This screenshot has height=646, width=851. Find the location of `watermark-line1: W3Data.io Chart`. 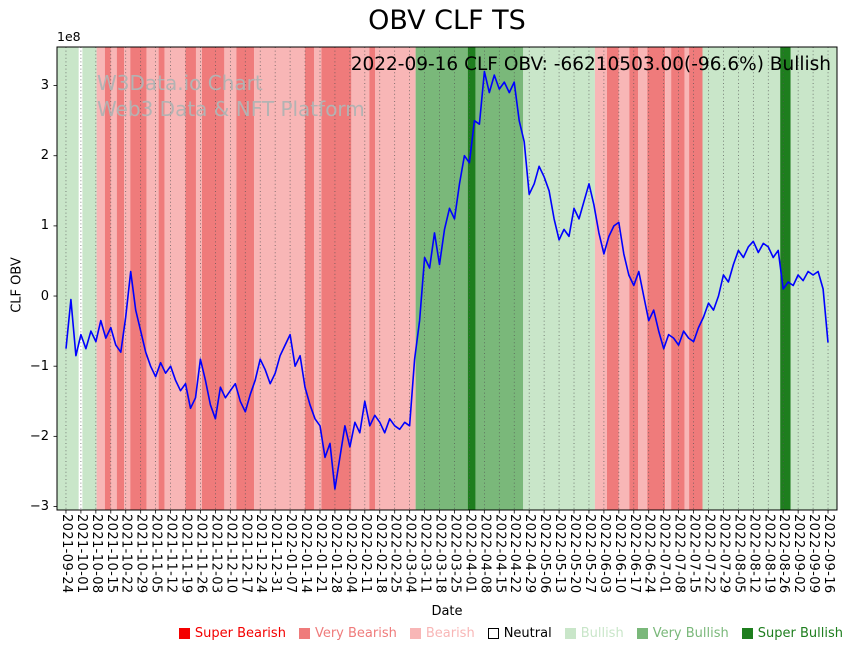

watermark-line1: W3Data.io Chart is located at coordinates (180, 83).